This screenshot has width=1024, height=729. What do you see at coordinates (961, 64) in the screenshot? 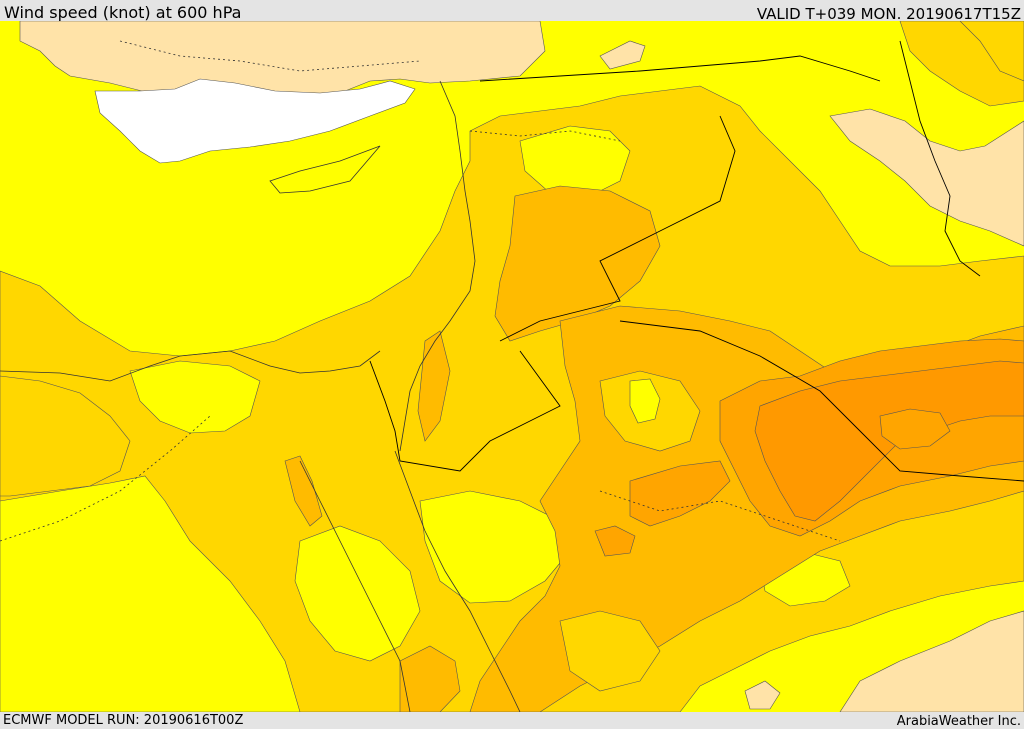
I see `moderate-wind-northeast` at bounding box center [961, 64].